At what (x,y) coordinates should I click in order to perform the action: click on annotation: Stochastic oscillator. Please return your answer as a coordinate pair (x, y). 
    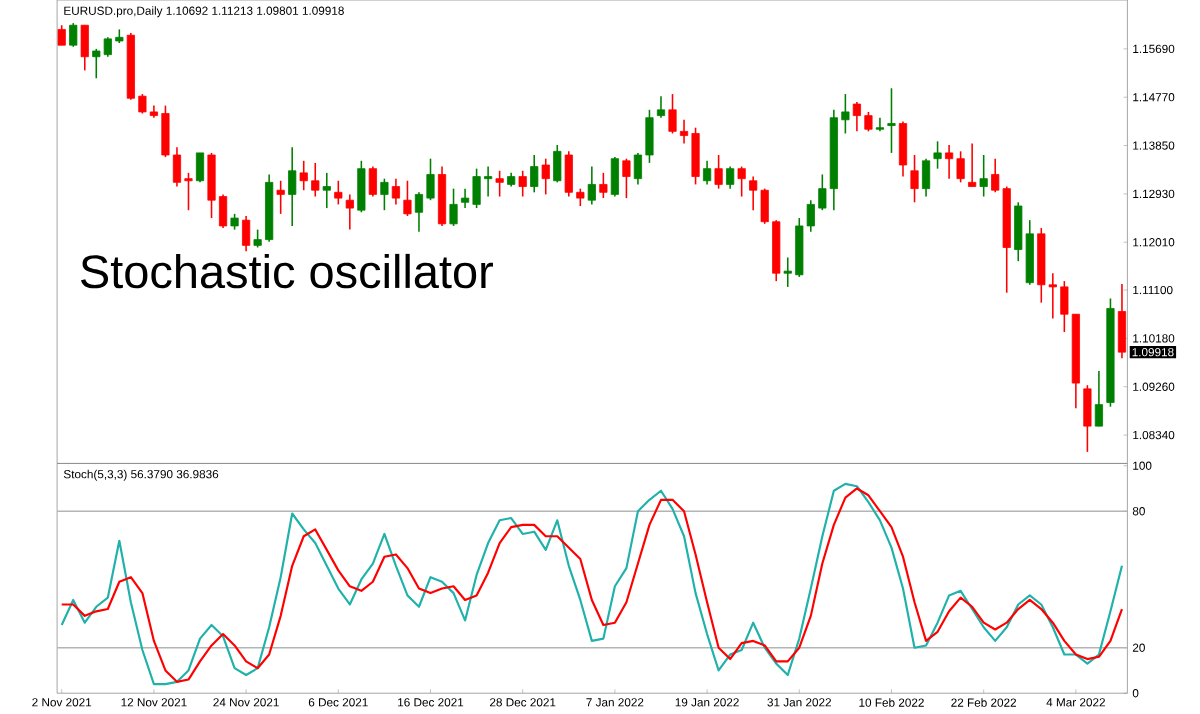
    Looking at the image, I should click on (287, 270).